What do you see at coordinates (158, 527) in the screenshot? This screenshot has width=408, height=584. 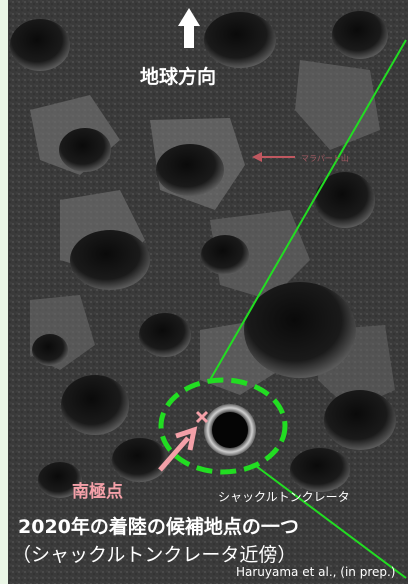 I see `caption-line-1: 2020年の着陸の候補地点の一つ` at bounding box center [158, 527].